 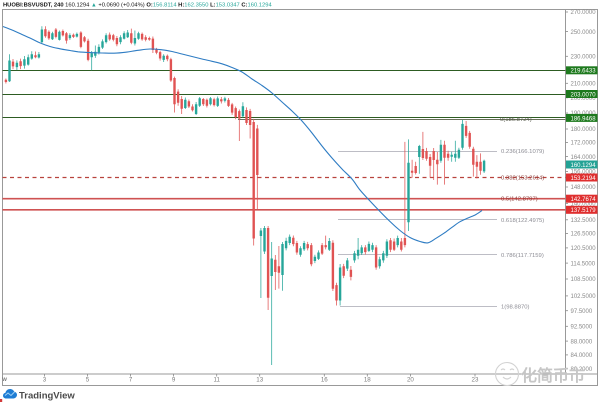 I want to click on svg-text: 172.0000, so click(x=584, y=144).